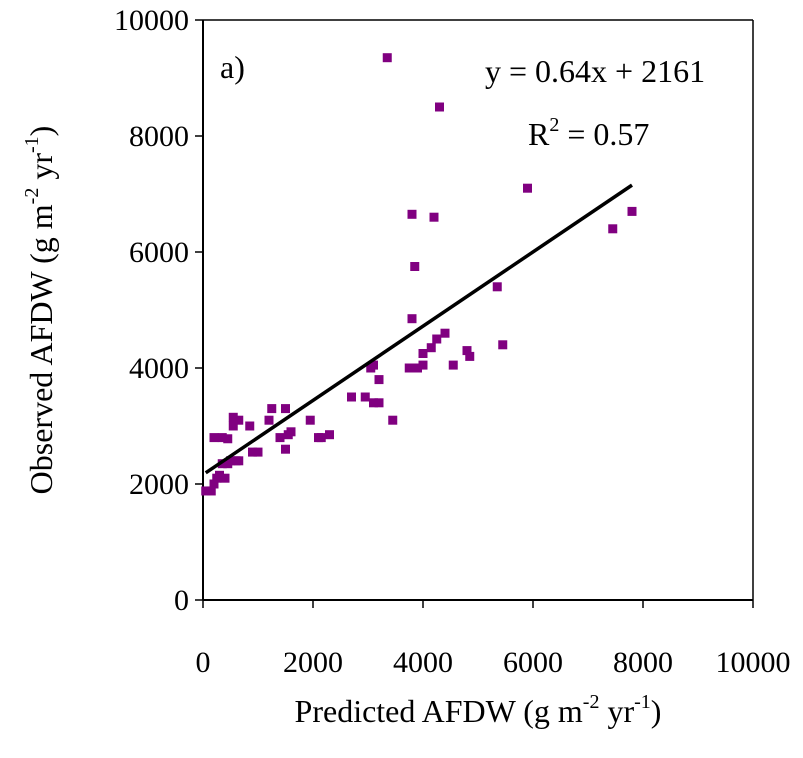 This screenshot has width=803, height=758. I want to click on x-axis-title-sup1: -2, so click(591, 702).